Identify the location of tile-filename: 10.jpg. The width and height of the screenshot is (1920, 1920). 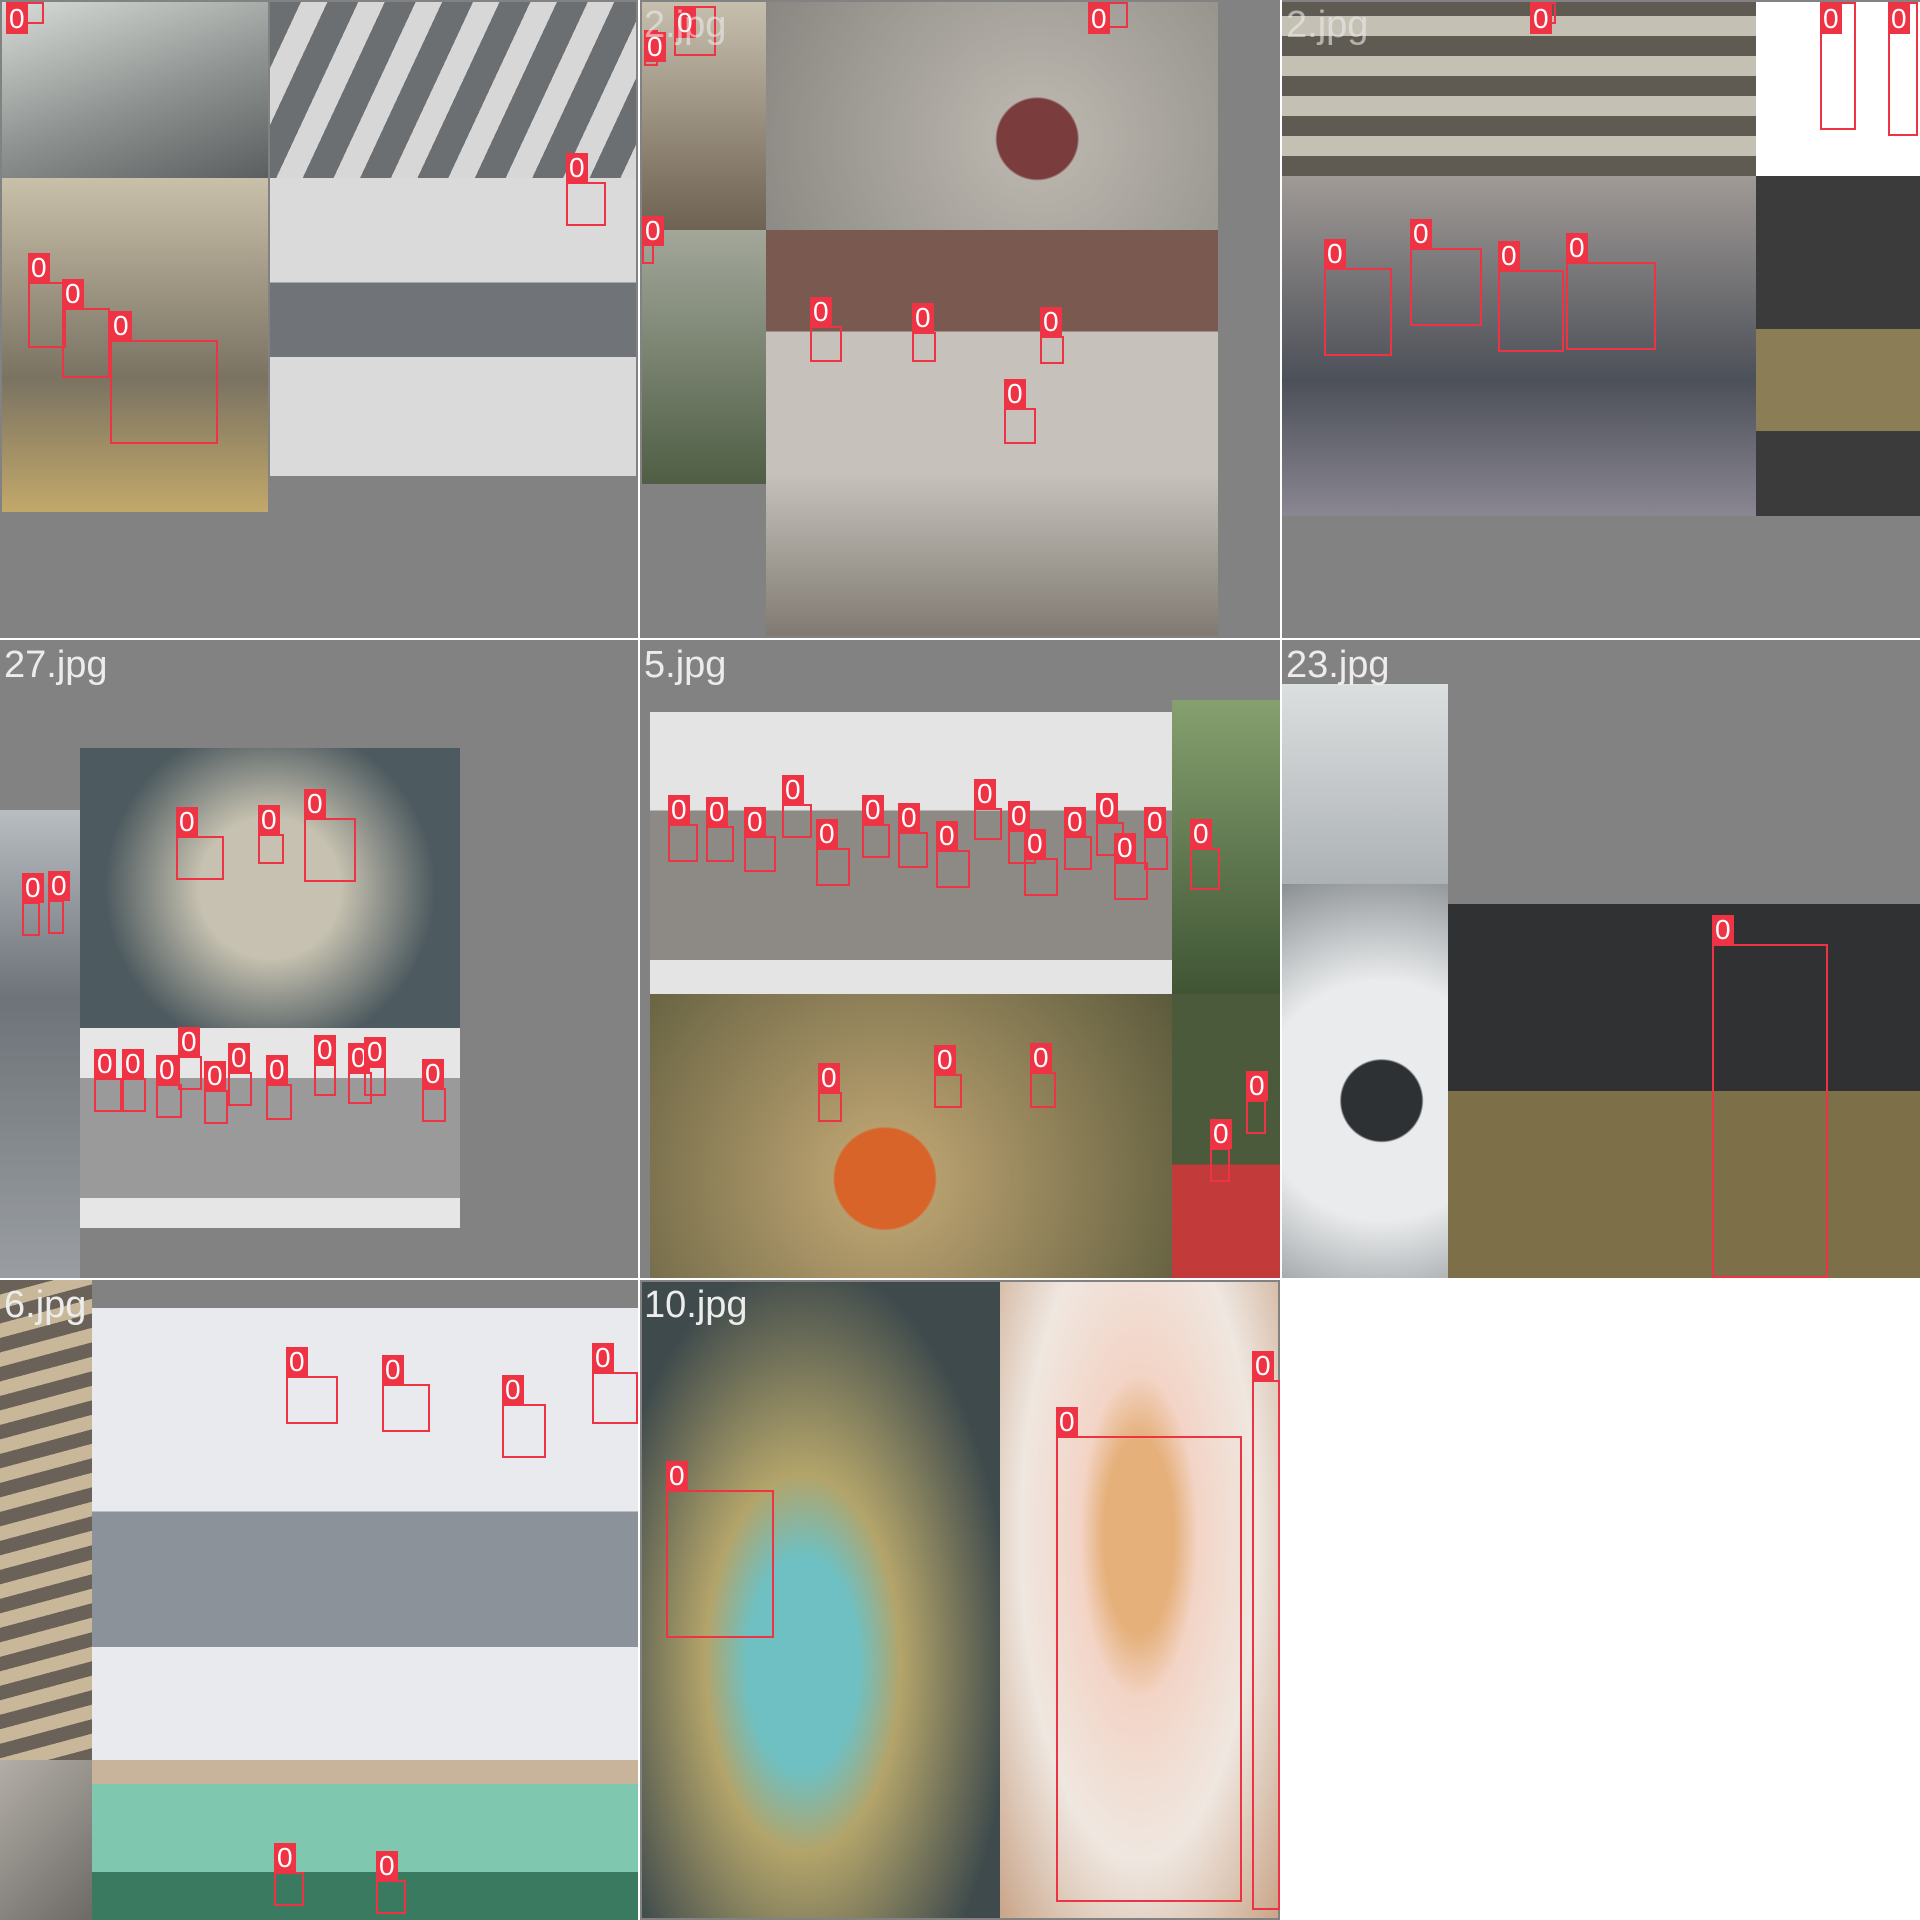
(696, 1305).